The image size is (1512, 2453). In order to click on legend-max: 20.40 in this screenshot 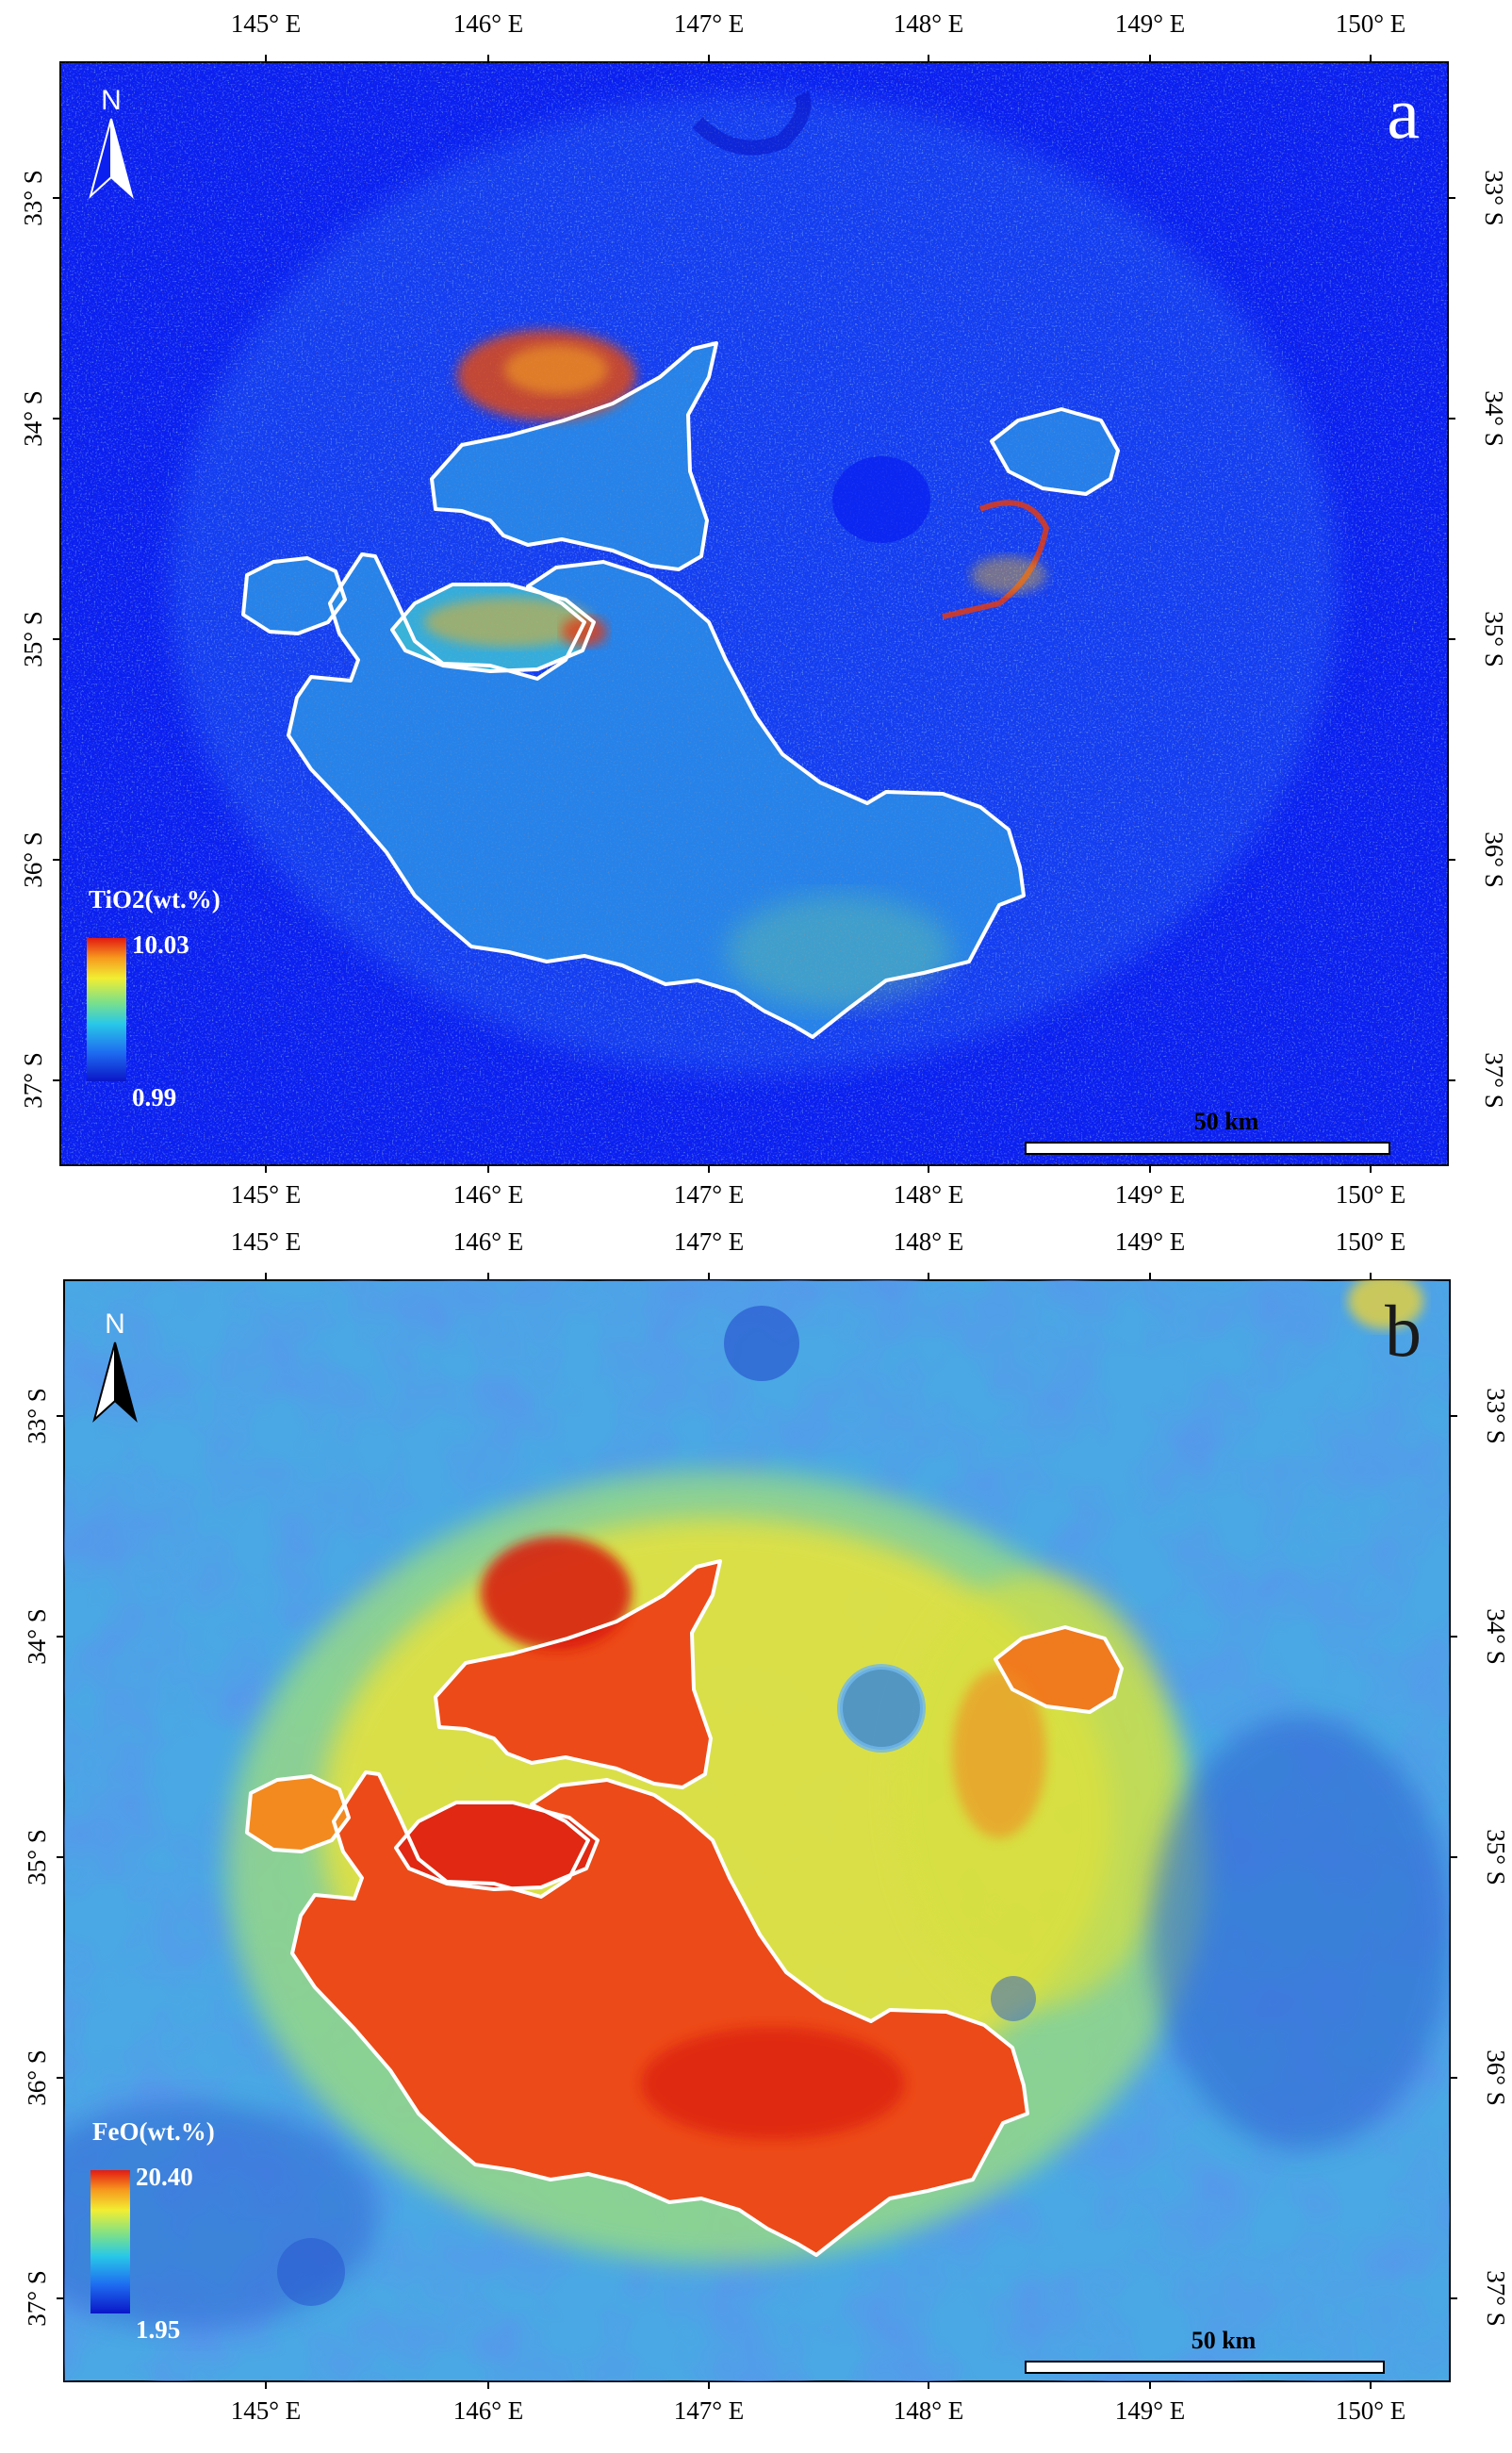, I will do `click(164, 2177)`.